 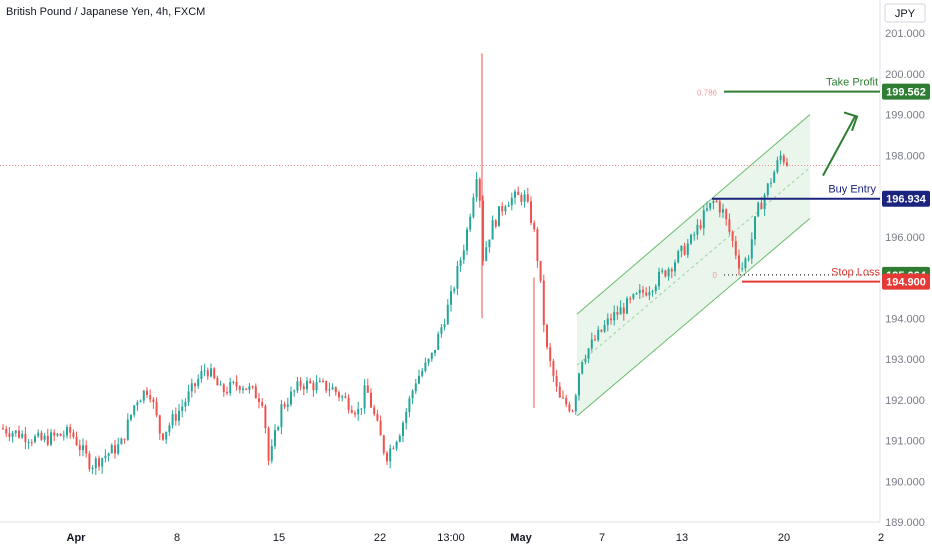 What do you see at coordinates (476, 538) in the screenshot?
I see `time-axis: Apr 8 15 22 13:00 May 7 13 20 2` at bounding box center [476, 538].